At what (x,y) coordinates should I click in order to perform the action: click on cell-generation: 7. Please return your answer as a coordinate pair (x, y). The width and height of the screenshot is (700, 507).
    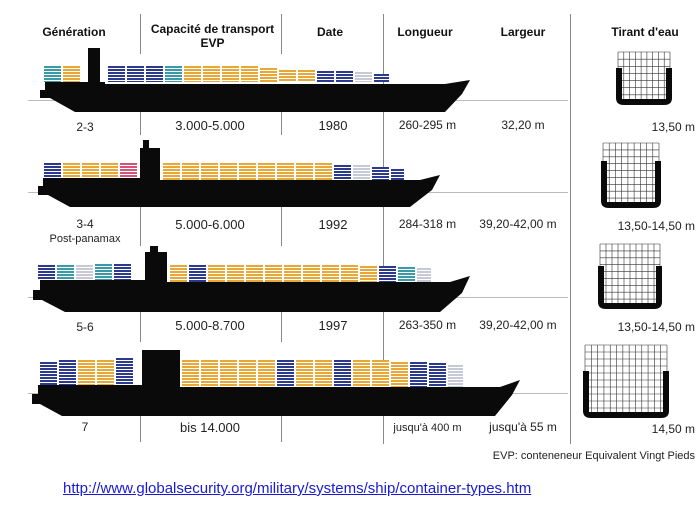
    Looking at the image, I should click on (85, 427).